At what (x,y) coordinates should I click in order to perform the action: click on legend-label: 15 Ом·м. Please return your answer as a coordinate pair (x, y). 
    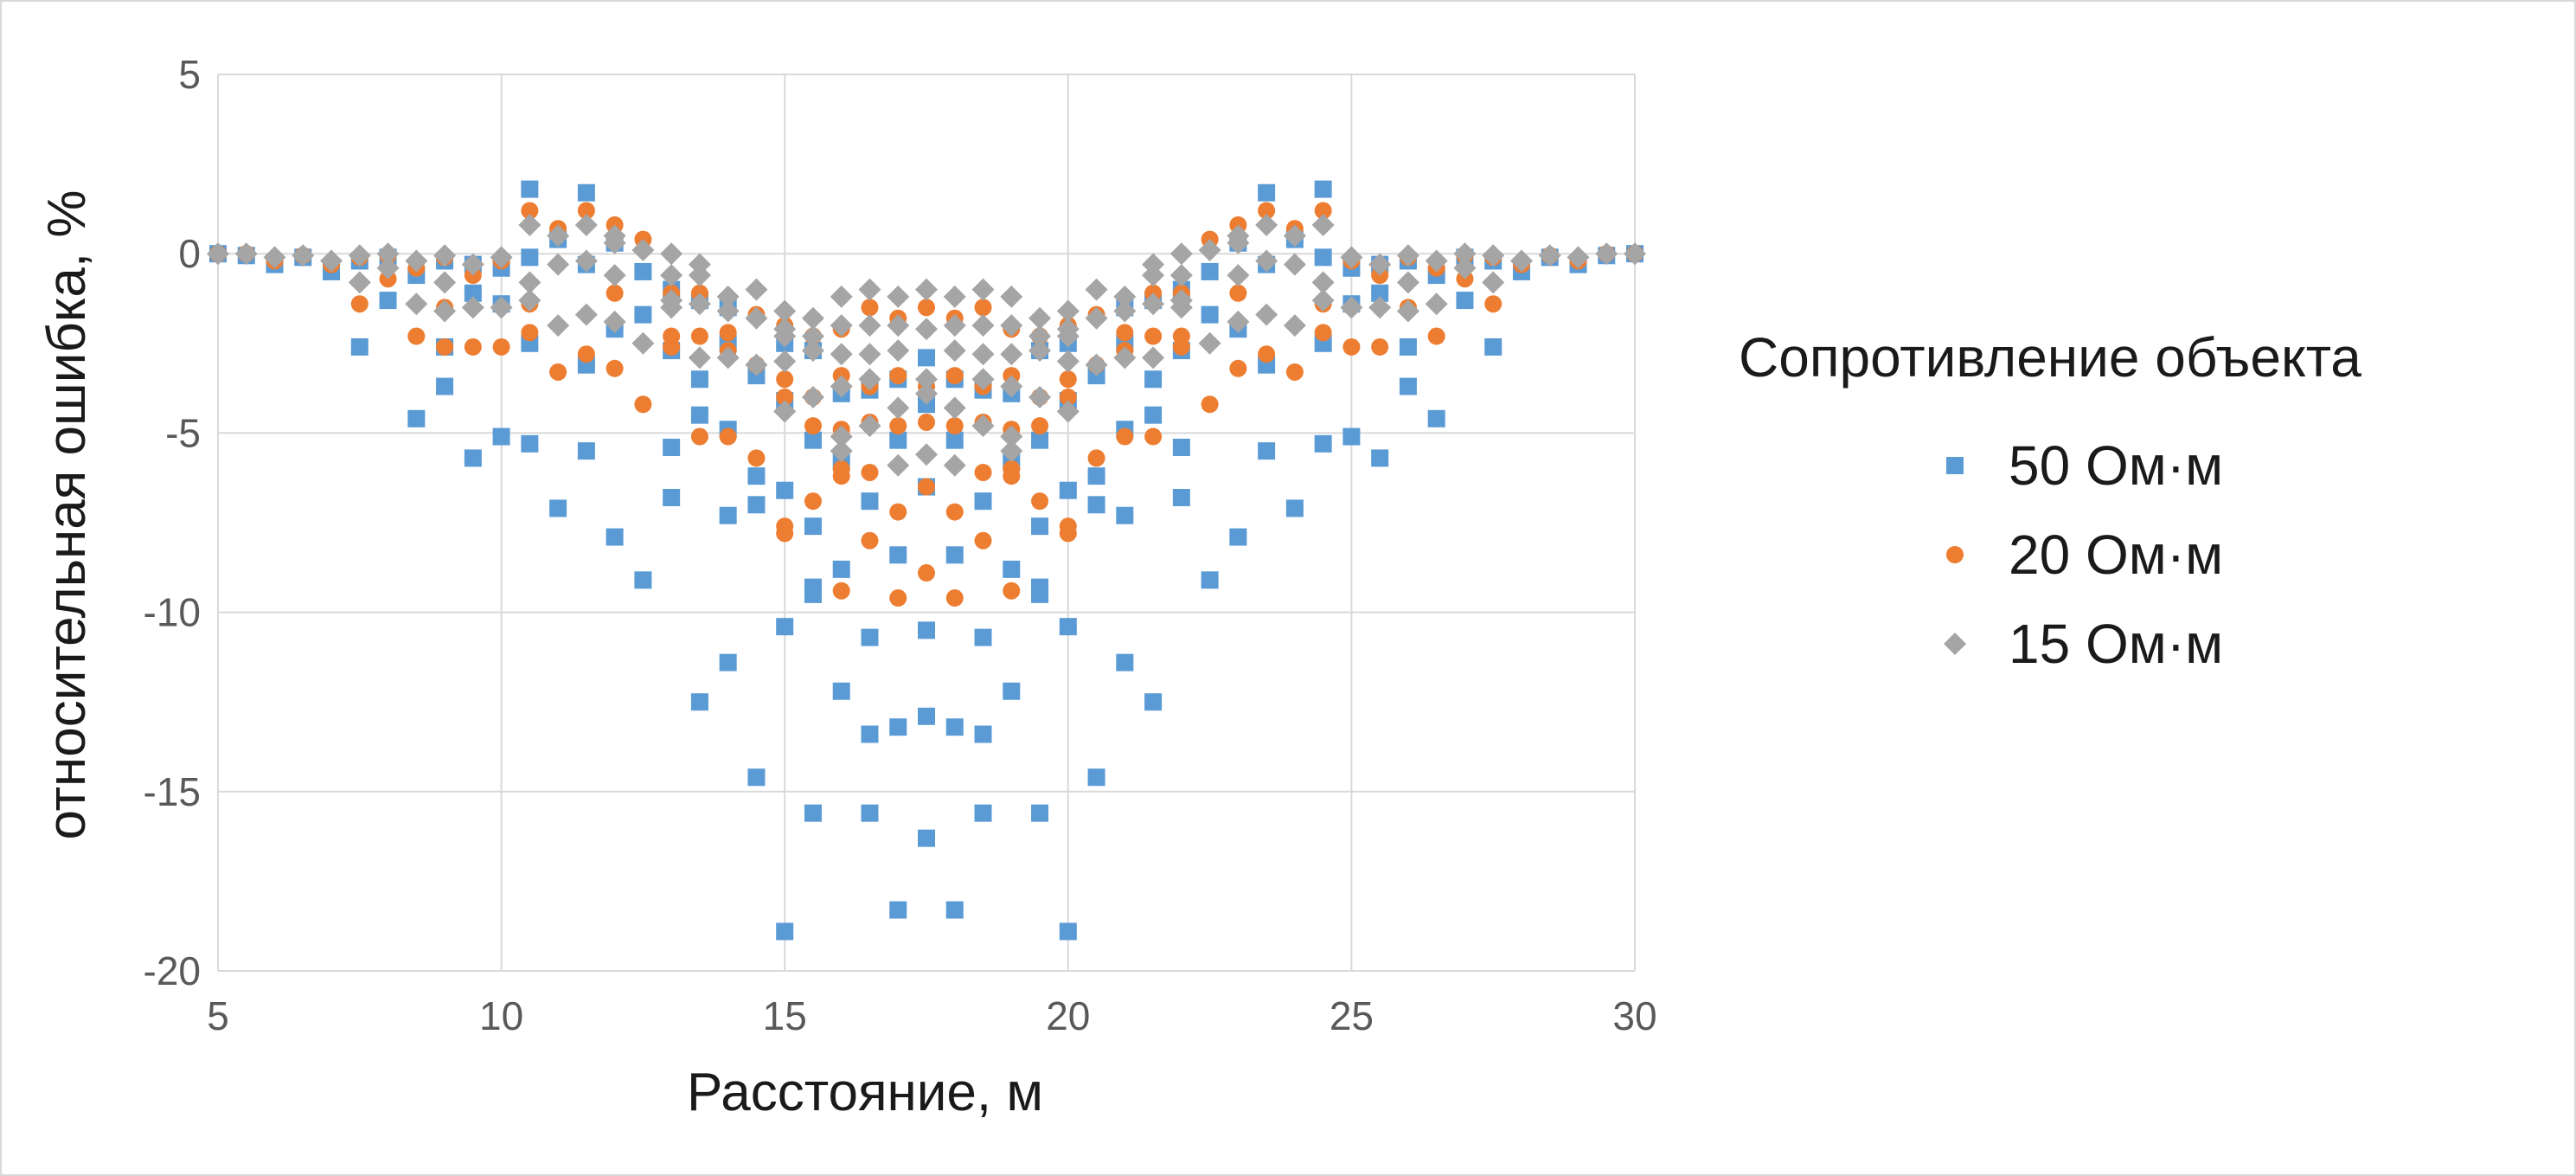
    Looking at the image, I should click on (2116, 644).